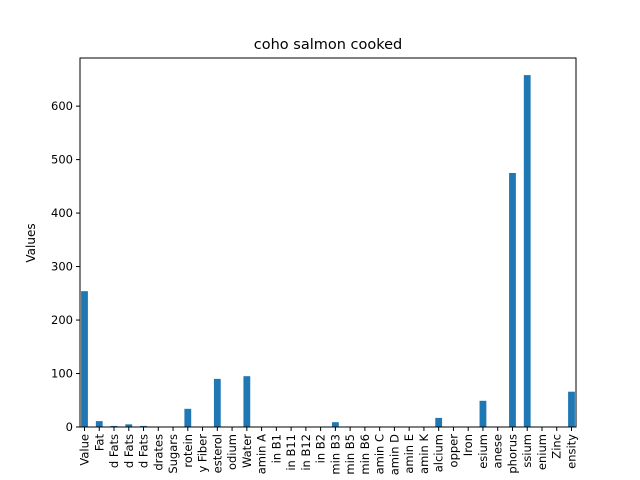  I want to click on x-tick-label: ssium, so click(527, 451).